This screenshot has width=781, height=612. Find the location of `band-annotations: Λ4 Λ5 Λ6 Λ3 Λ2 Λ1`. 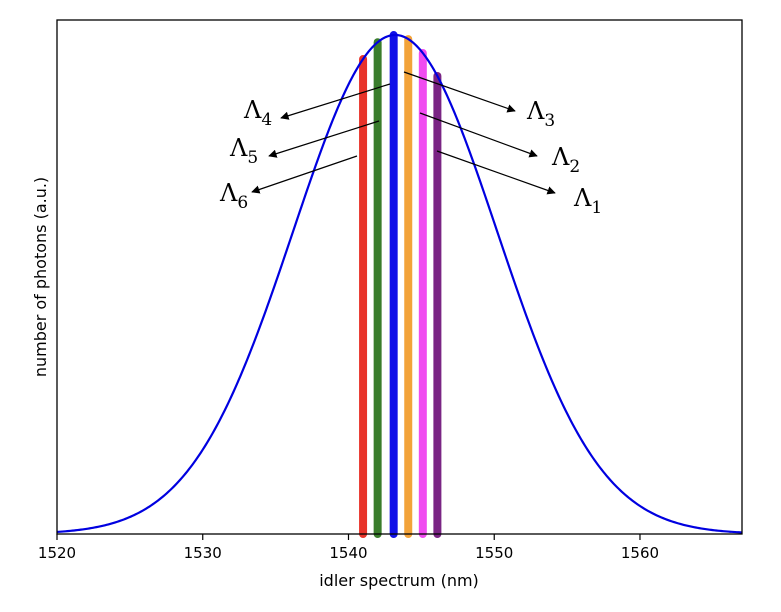

band-annotations: Λ4 Λ5 Λ6 Λ3 Λ2 Λ1 is located at coordinates (410, 144).